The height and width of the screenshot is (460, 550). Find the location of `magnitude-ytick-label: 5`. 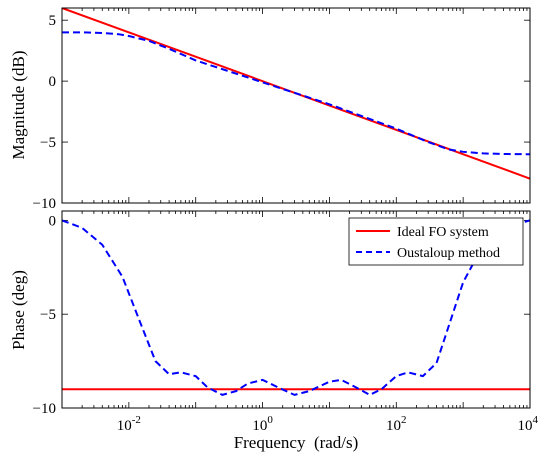

magnitude-ytick-label: 5 is located at coordinates (53, 21).